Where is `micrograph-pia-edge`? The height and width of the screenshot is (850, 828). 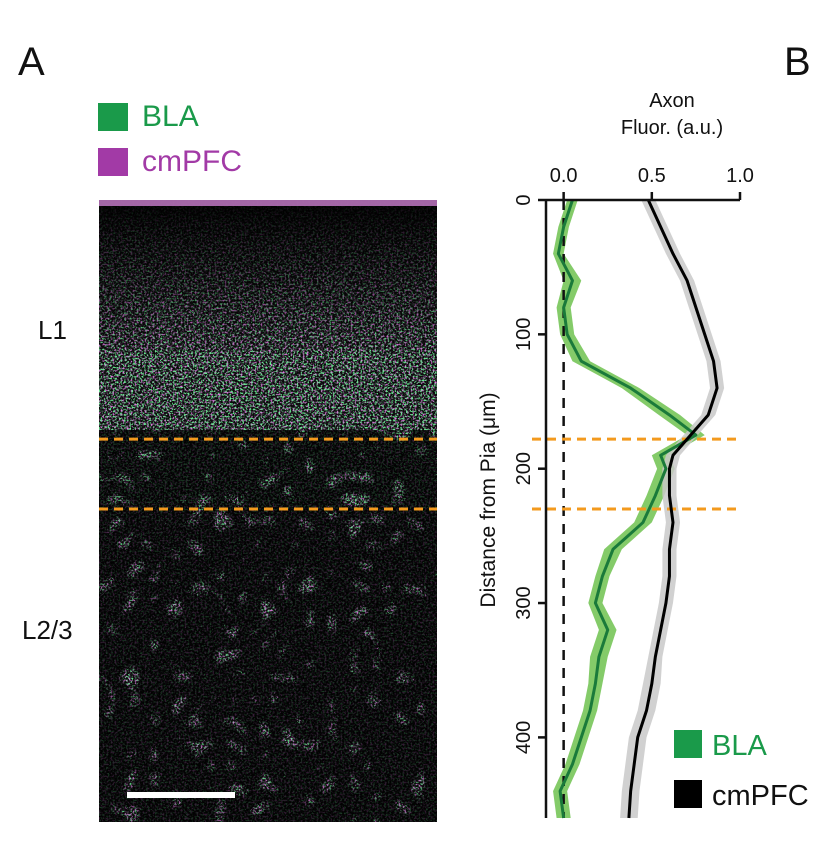 micrograph-pia-edge is located at coordinates (268, 203).